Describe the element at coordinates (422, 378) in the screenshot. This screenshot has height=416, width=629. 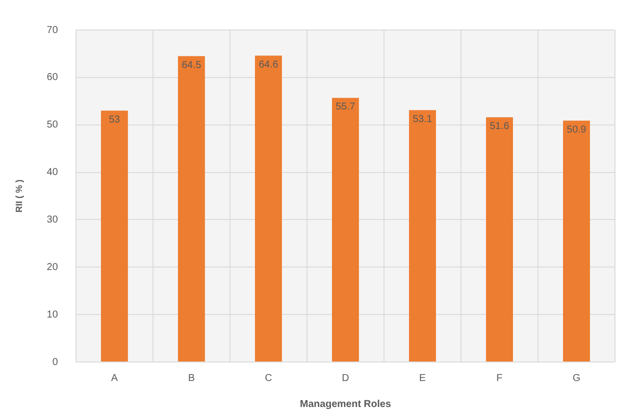
I see `x-tick-label: E` at that location.